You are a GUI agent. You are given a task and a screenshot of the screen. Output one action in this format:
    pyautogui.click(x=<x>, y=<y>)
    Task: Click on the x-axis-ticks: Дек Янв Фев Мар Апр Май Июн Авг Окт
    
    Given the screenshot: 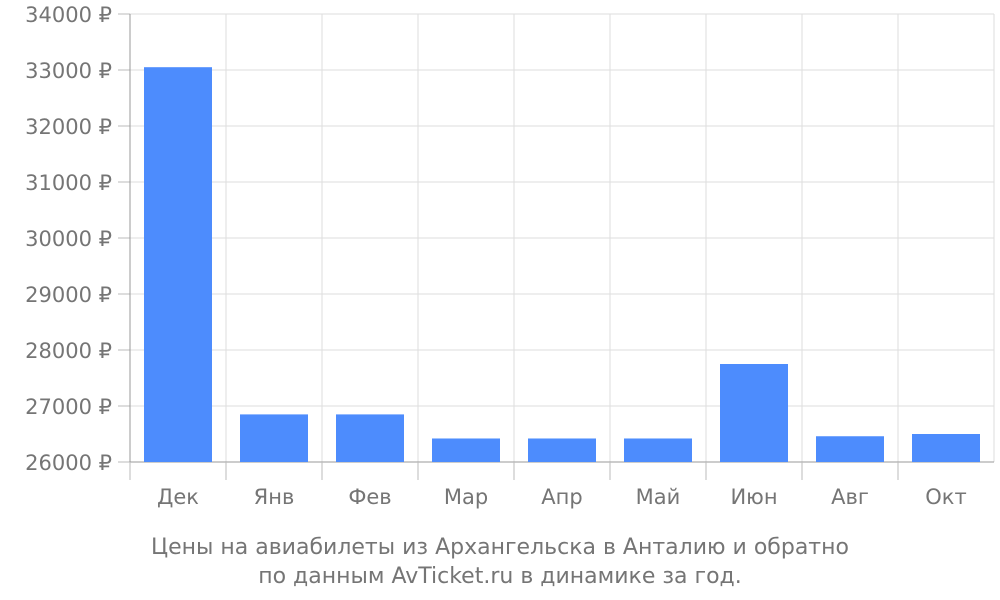 What is the action you would take?
    pyautogui.click(x=562, y=497)
    